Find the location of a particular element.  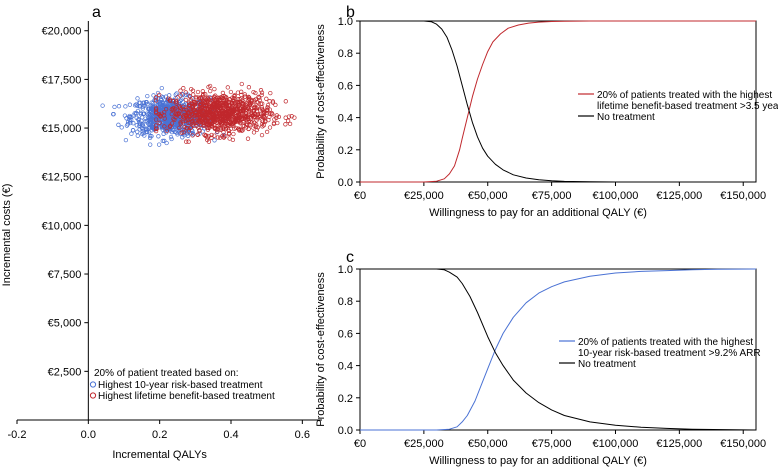

y-tick-label: €2,500 is located at coordinates (65, 372).